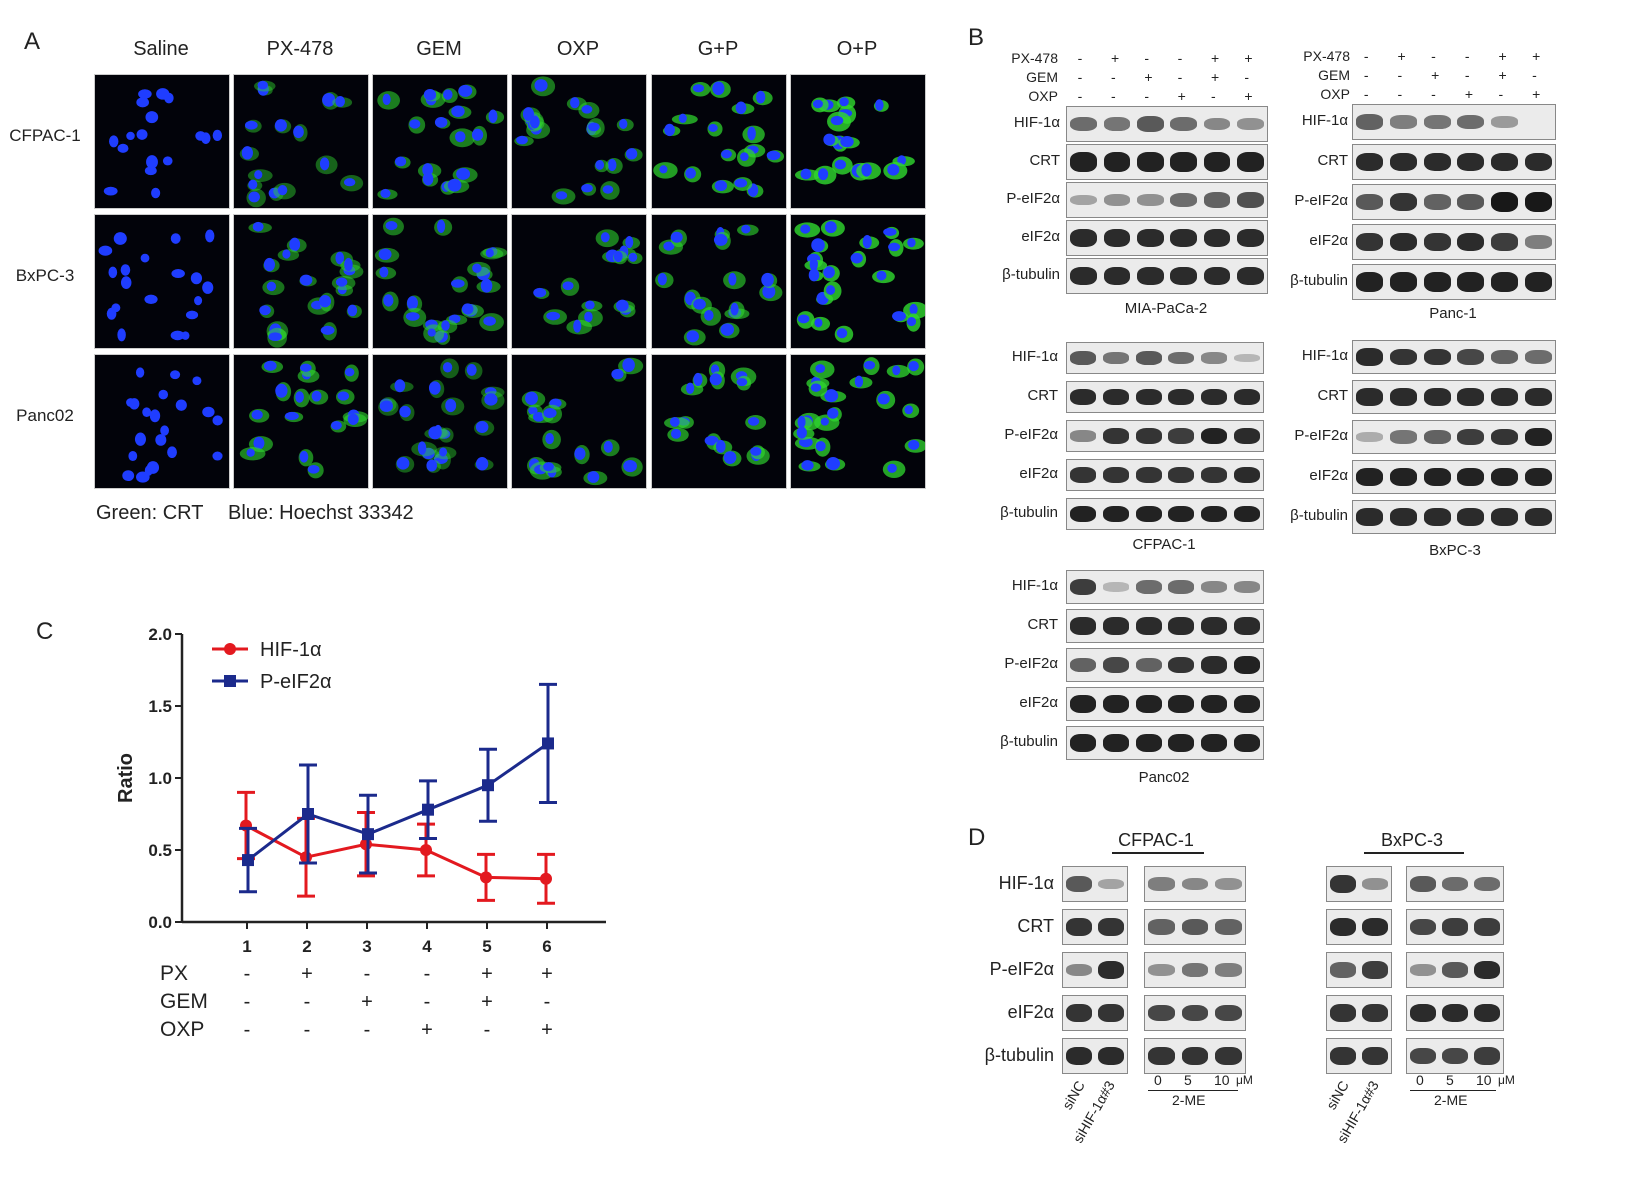 The image size is (1630, 1196). What do you see at coordinates (1031, 434) in the screenshot?
I see `band-label: P-eIF2α` at bounding box center [1031, 434].